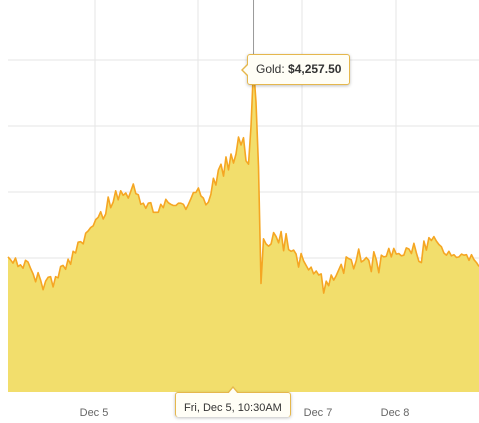 This screenshot has width=479, height=423. What do you see at coordinates (315, 69) in the screenshot?
I see `tooltip-value: $4,257.50` at bounding box center [315, 69].